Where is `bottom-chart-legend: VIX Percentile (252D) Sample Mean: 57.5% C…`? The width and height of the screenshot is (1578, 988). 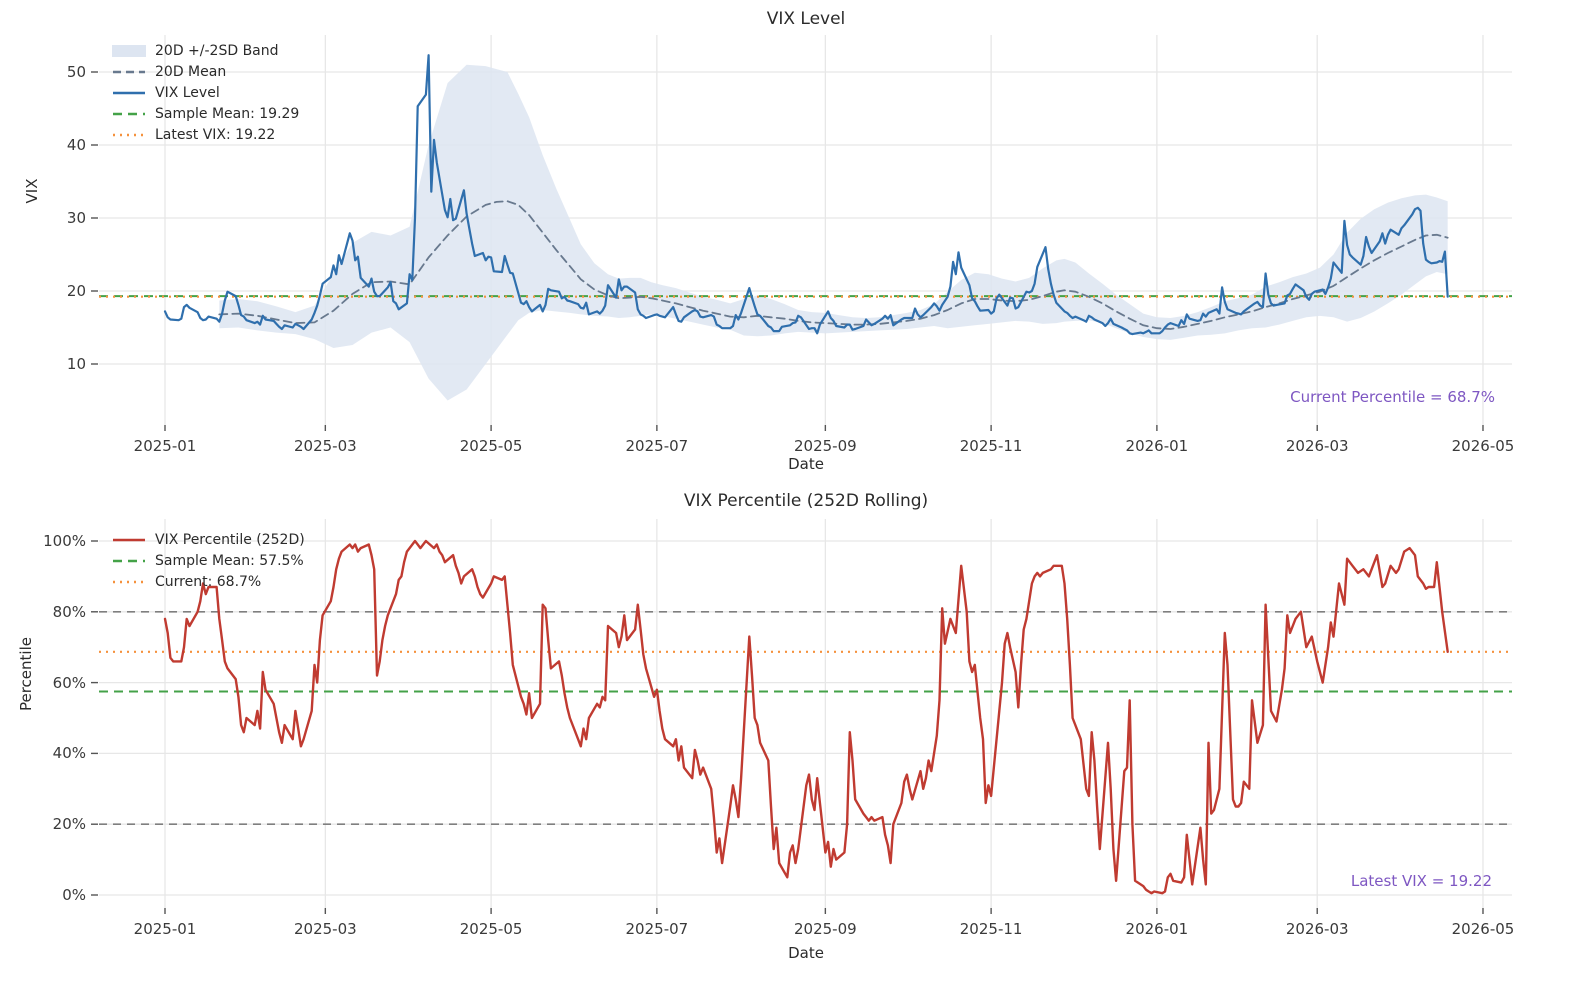
bottom-chart-legend: VIX Percentile (252D) Sample Mean: 57.5% C… is located at coordinates (208, 560).